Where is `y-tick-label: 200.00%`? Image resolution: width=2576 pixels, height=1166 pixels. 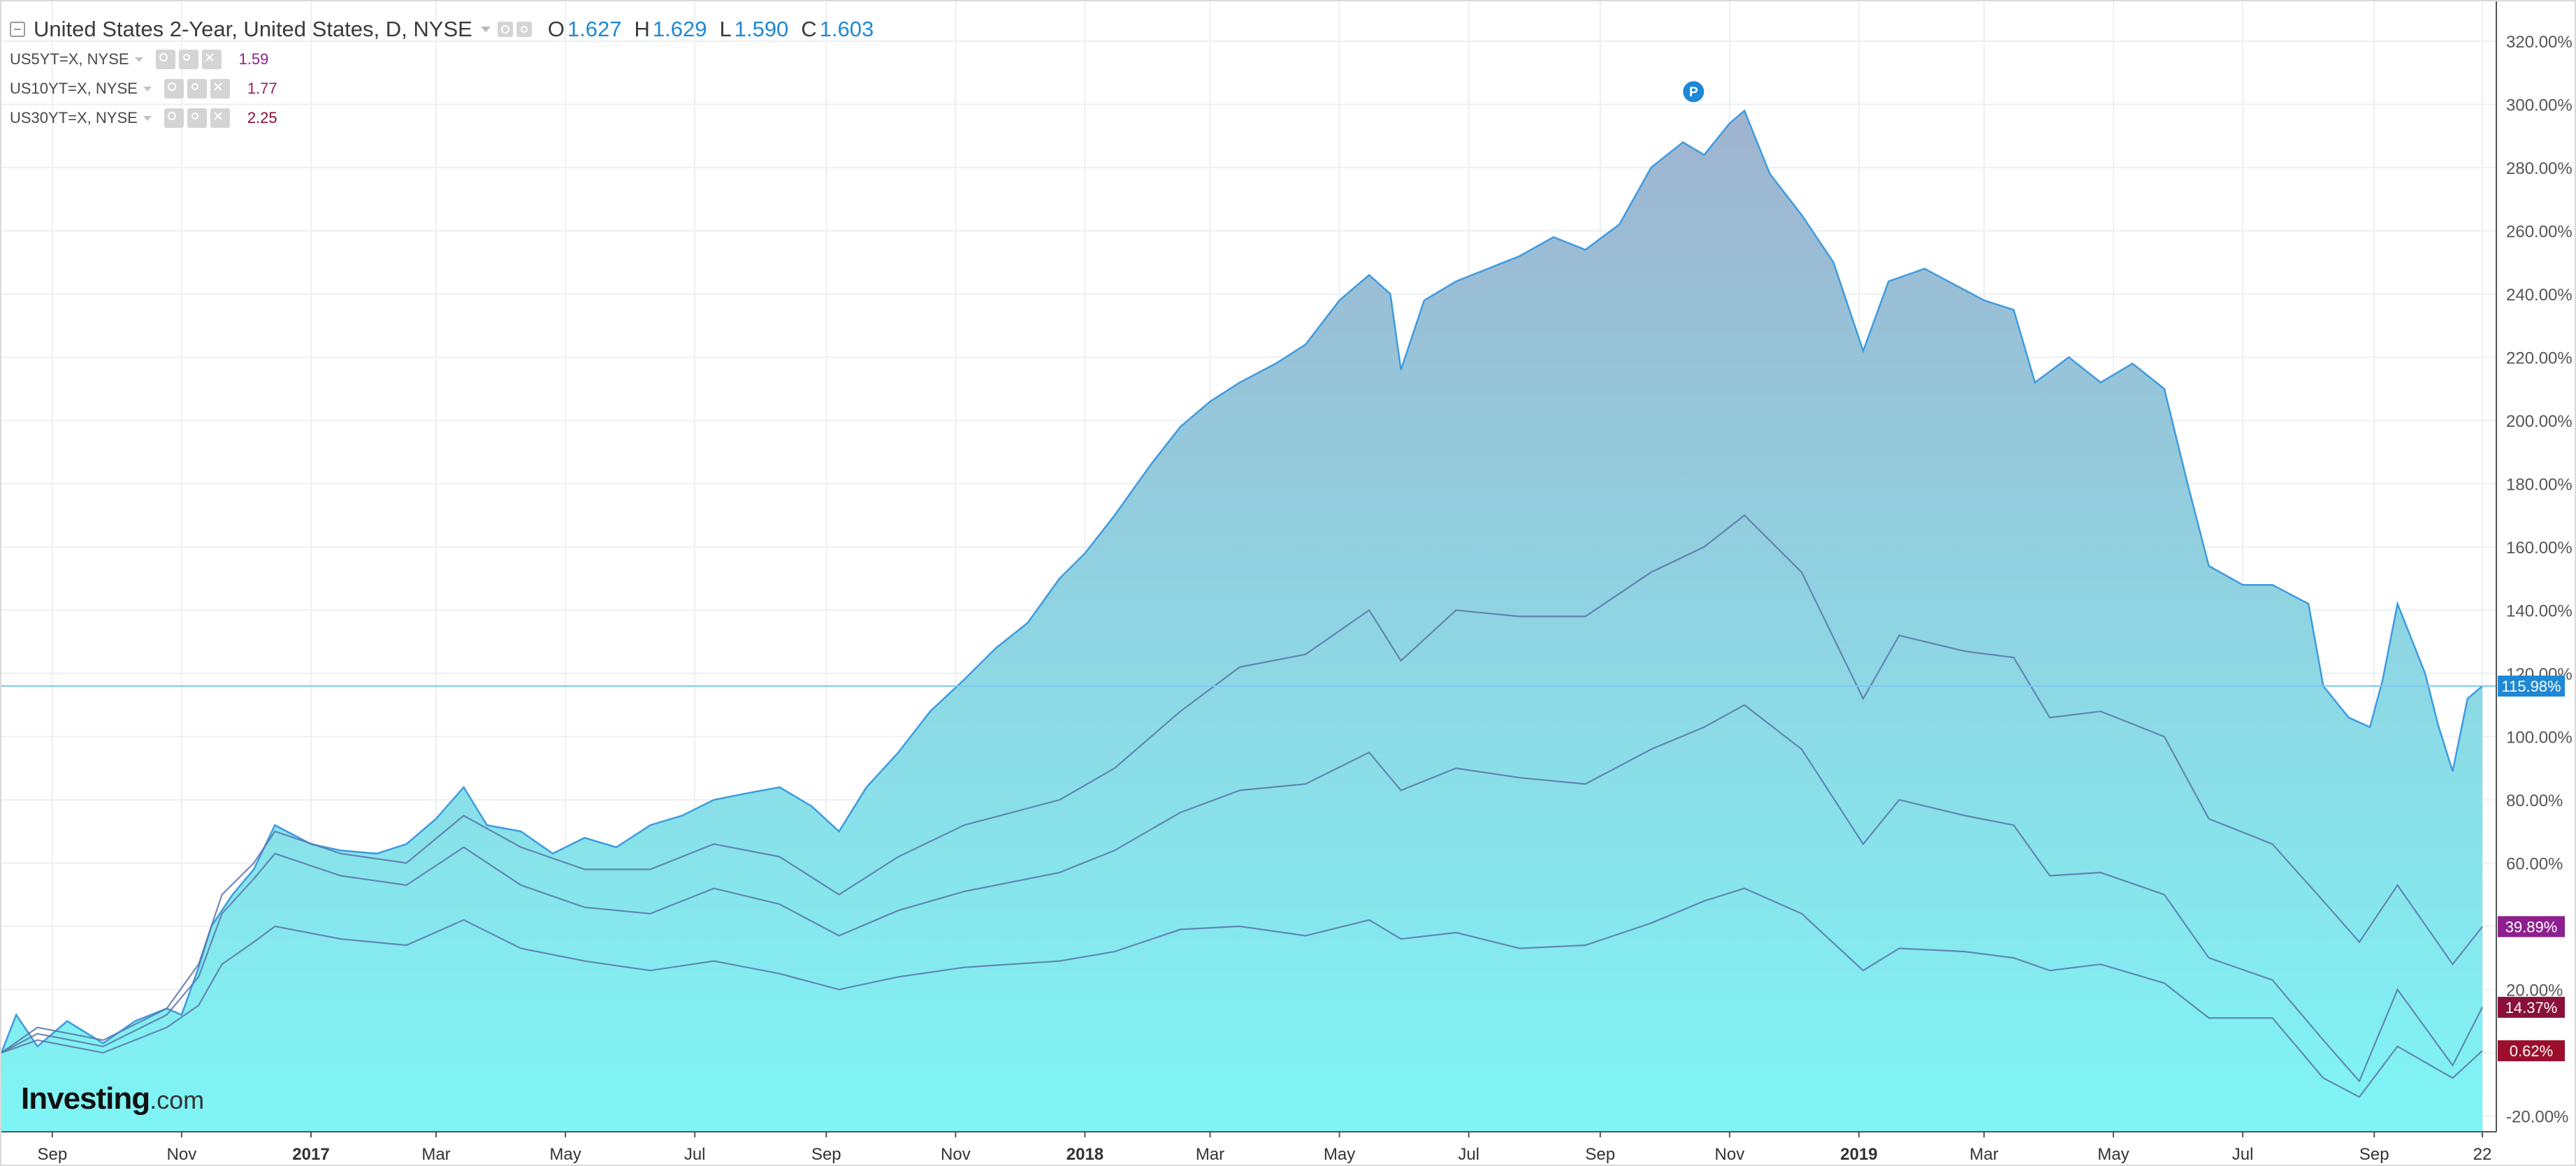 y-tick-label: 200.00% is located at coordinates (2540, 421).